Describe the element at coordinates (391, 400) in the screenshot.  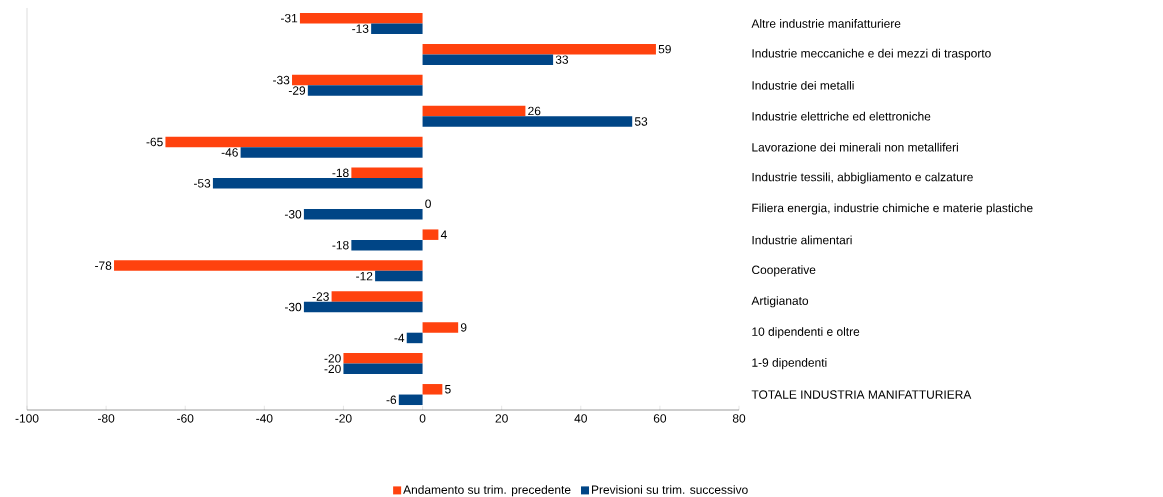
I see `data-label: -6` at that location.